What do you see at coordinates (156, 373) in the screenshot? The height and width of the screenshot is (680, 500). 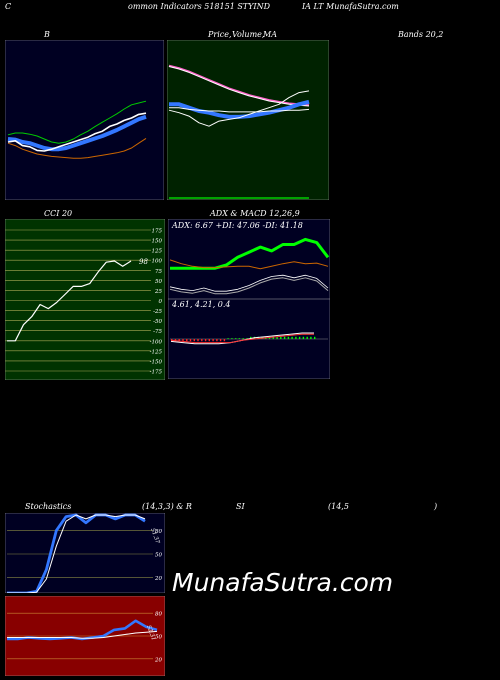 I see `cci-tick-label: -175` at bounding box center [156, 373].